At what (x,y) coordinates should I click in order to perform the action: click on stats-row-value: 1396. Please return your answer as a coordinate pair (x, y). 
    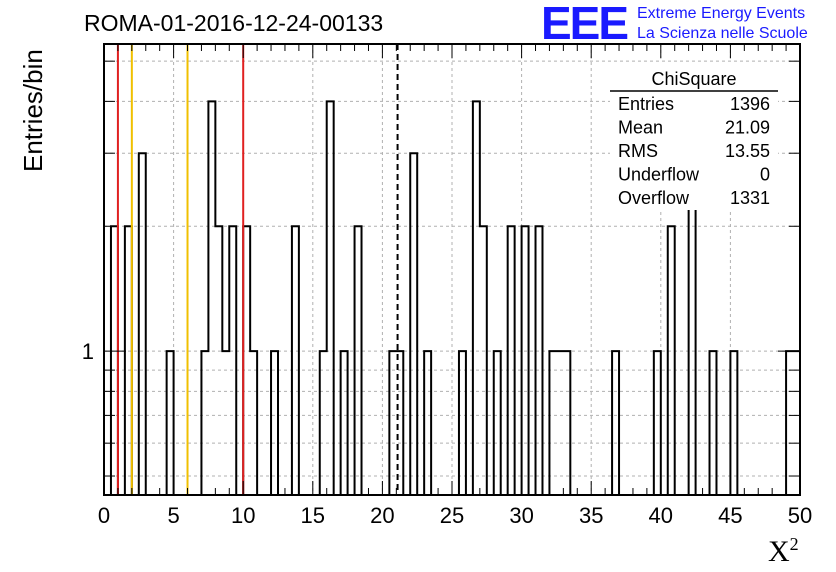
    Looking at the image, I should click on (750, 104).